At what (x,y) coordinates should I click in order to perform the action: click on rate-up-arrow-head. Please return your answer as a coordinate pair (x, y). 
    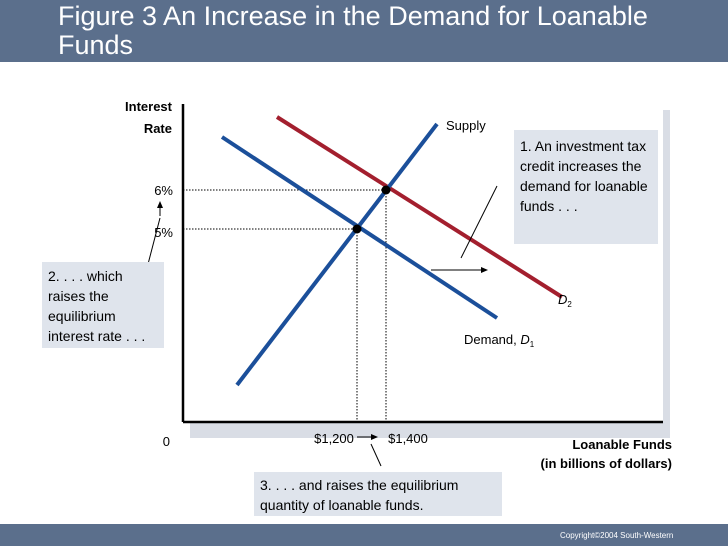
    Looking at the image, I should click on (160, 204).